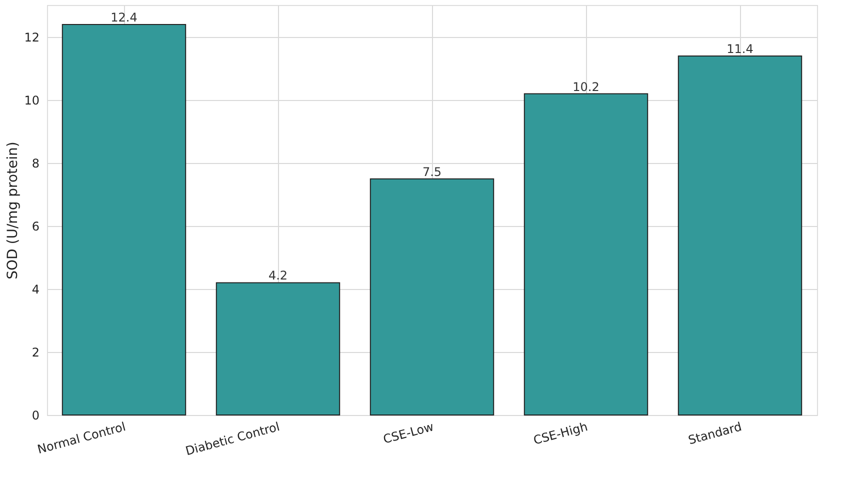 This screenshot has width=862, height=497. Describe the element at coordinates (13, 211) in the screenshot. I see `y-axis-title: SOD (U/mg protein)` at that location.